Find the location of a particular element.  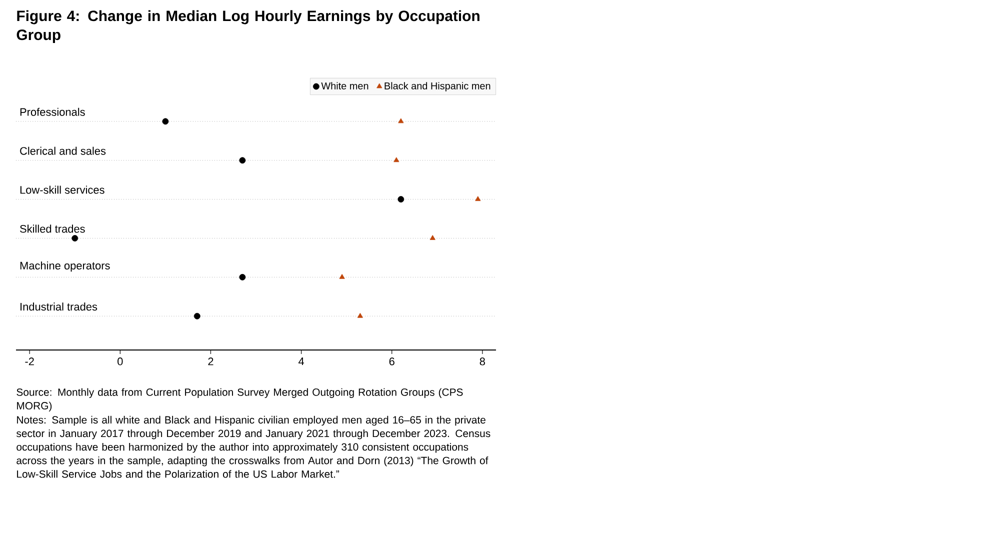

source-note: Source: Monthly data from Current Population Survey Merged Outgoing Rotation Groups (CPS MORG) is located at coordinates (239, 400).